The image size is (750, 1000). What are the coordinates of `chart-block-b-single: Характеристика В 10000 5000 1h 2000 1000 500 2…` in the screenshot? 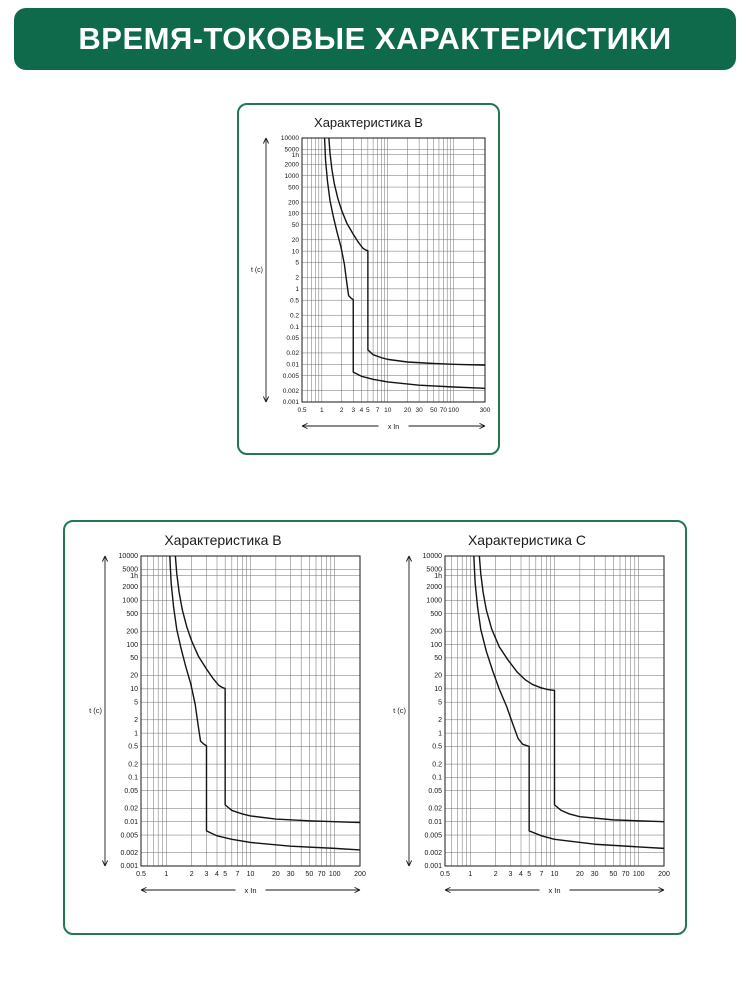 It's located at (369, 279).